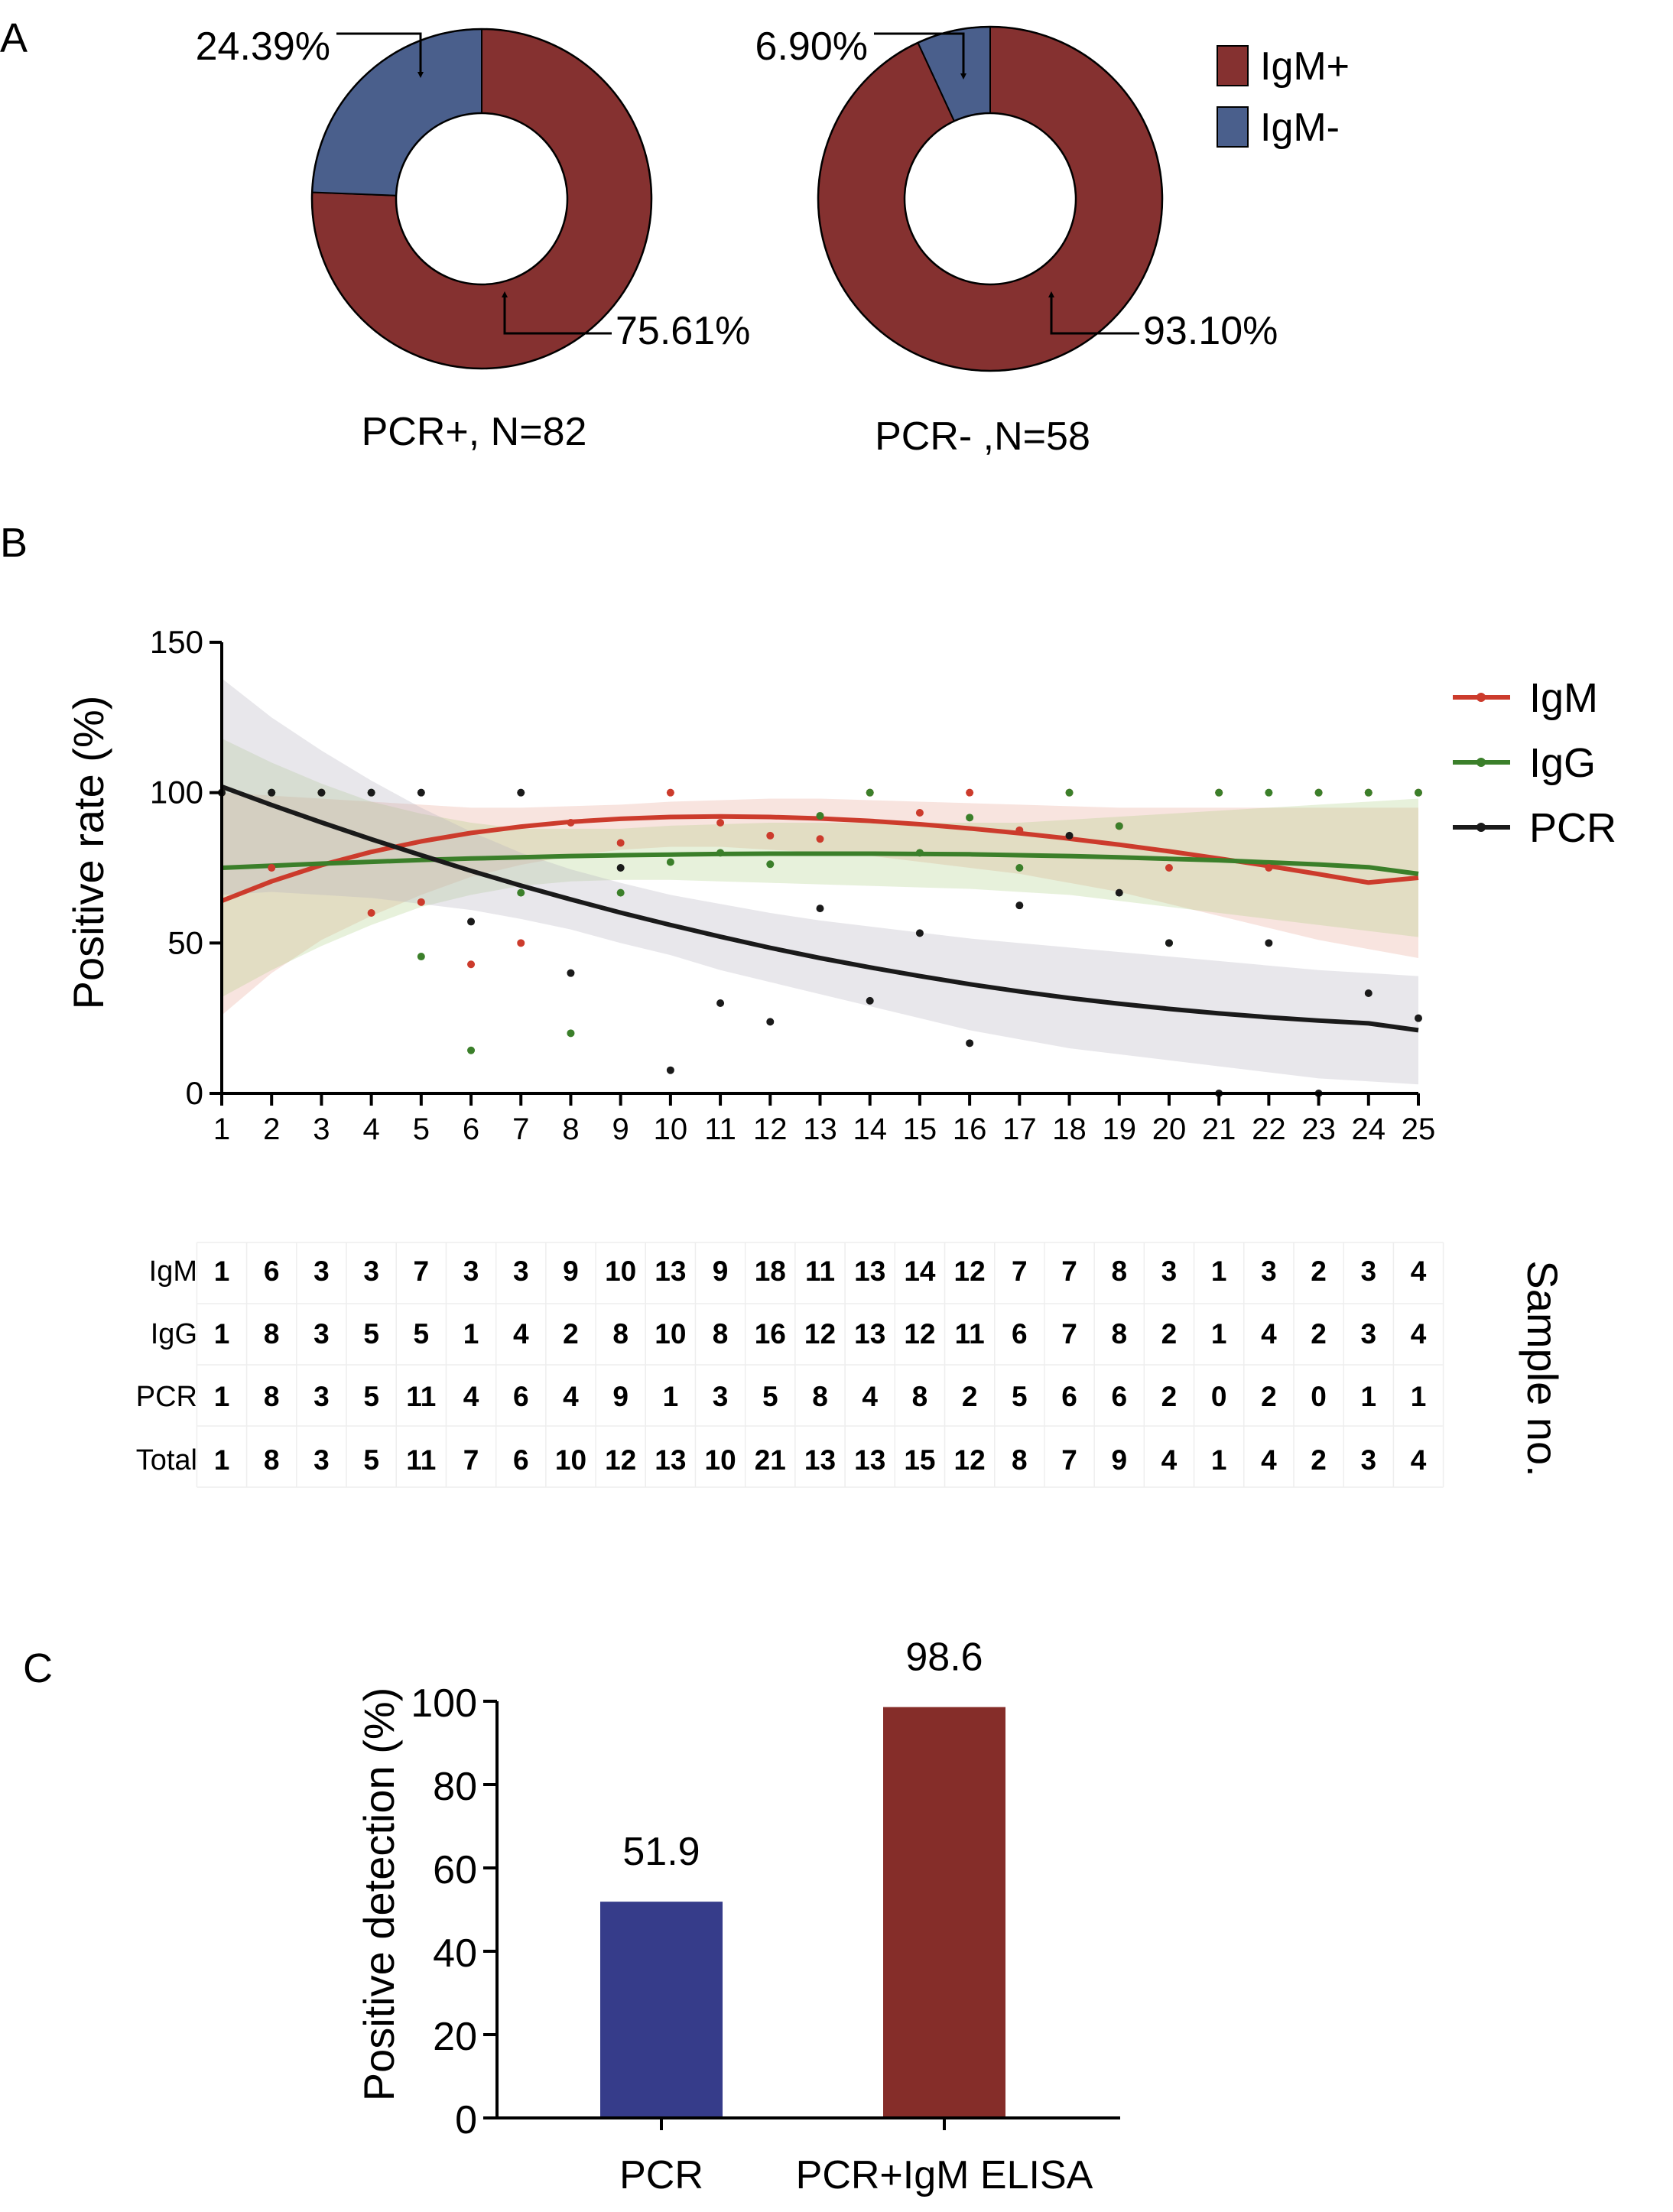 This screenshot has height=2212, width=1673. What do you see at coordinates (14, 38) in the screenshot?
I see `panel-label-a: A` at bounding box center [14, 38].